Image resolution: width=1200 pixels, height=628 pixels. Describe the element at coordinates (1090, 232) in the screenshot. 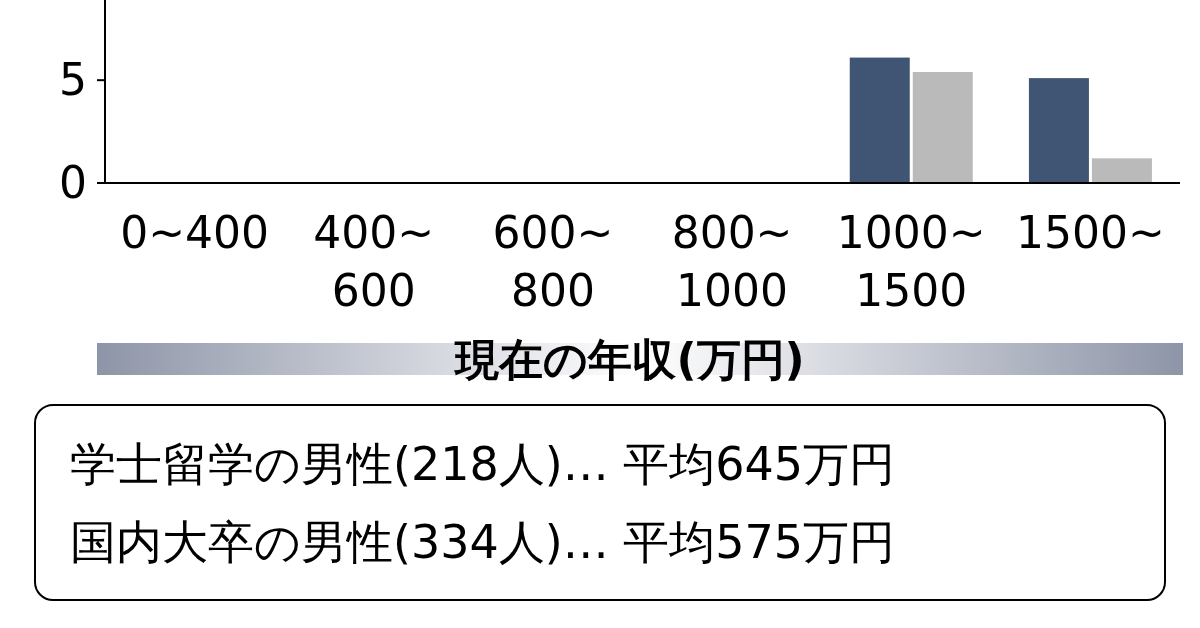

I see `x-tick-label: 1500~` at that location.